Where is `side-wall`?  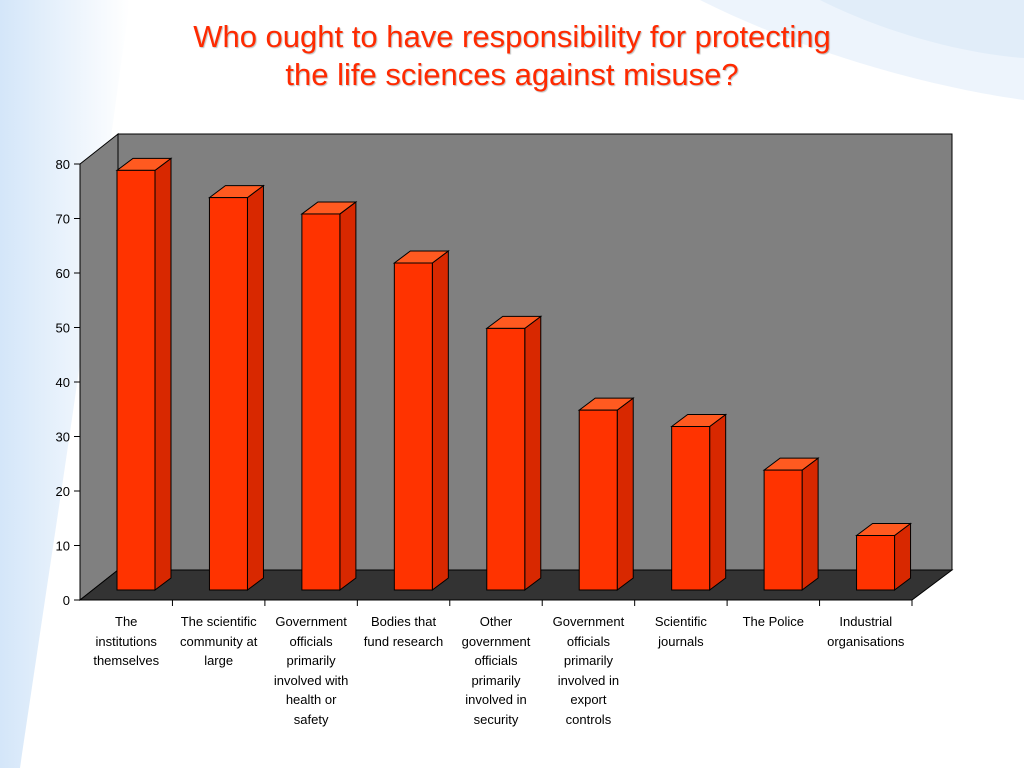 side-wall is located at coordinates (99, 367).